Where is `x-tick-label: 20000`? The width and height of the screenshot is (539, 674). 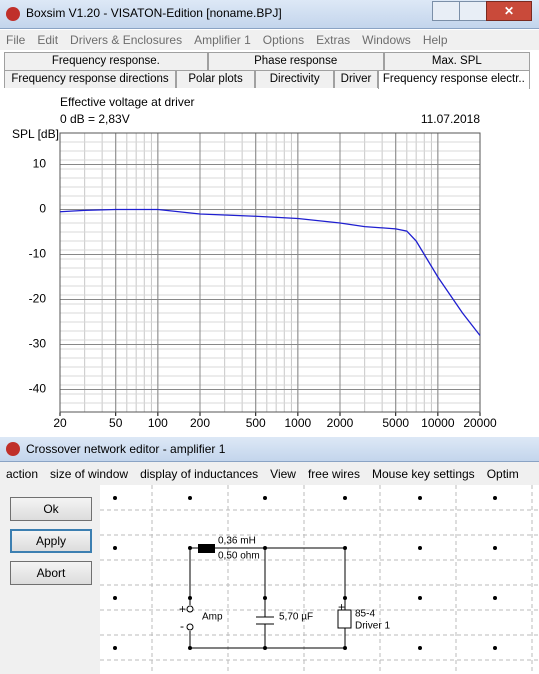 x-tick-label: 20000 is located at coordinates (480, 423).